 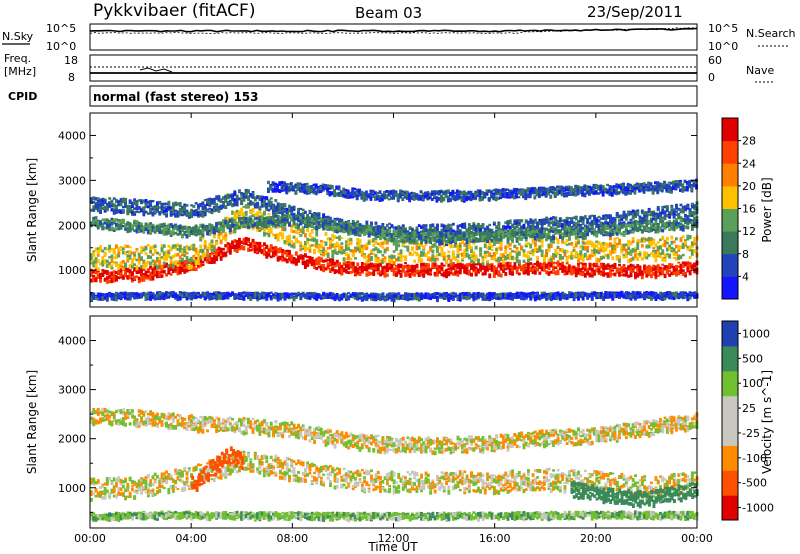 I want to click on nsky-tick-low: 10^0, so click(x=61, y=46).